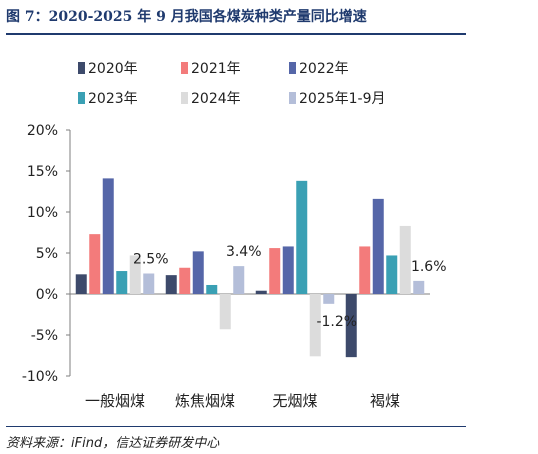 This screenshot has width=538, height=454. I want to click on title-divider, so click(236, 34).